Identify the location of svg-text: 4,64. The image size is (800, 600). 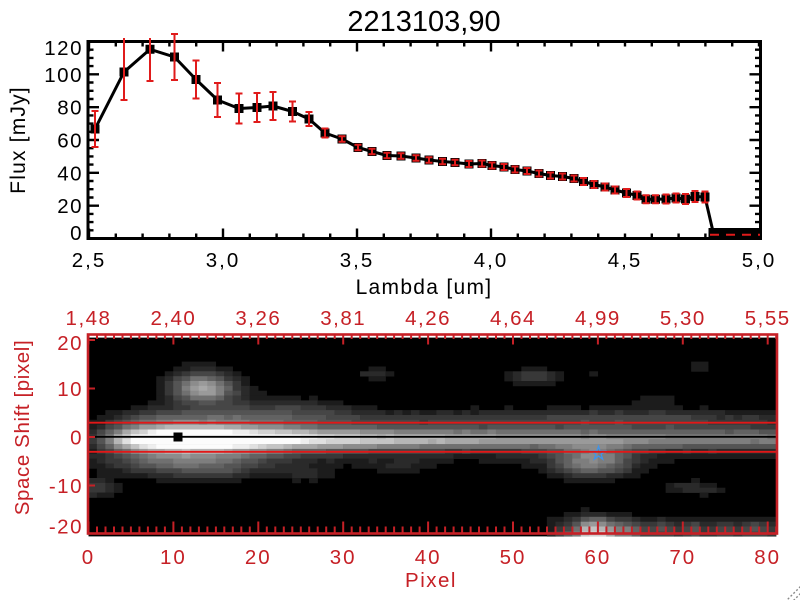
(513, 318).